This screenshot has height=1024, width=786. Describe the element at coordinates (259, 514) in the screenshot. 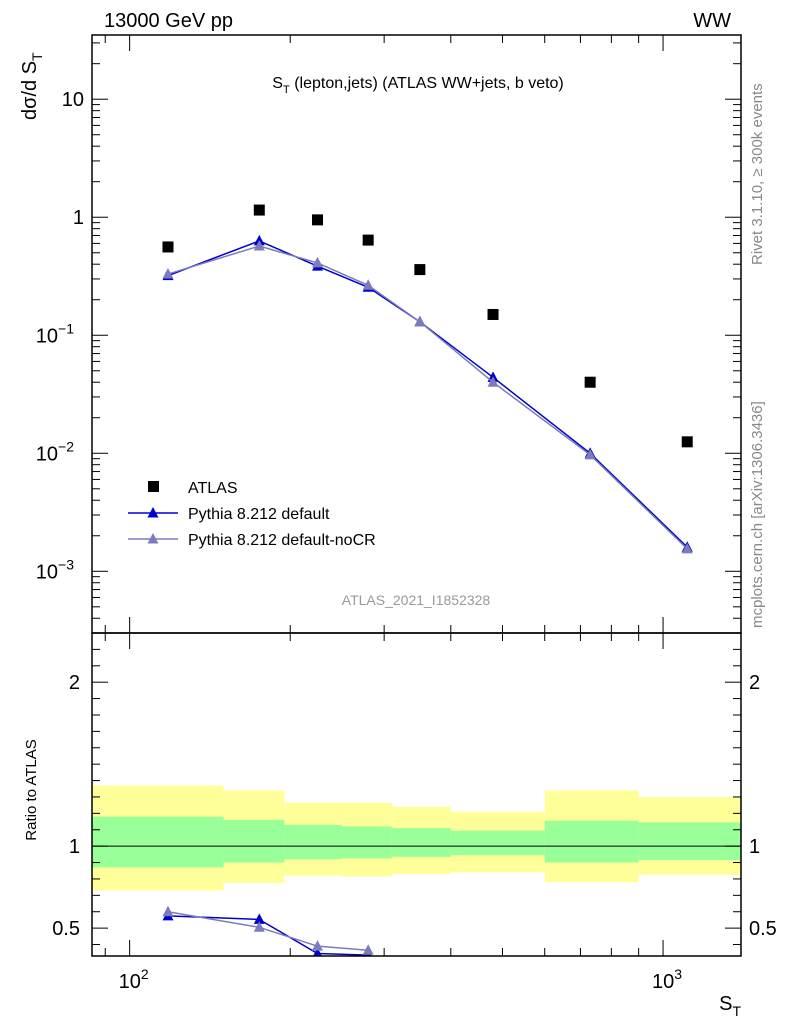

I see `legend-entry-label: Pythia 8.212 default` at that location.